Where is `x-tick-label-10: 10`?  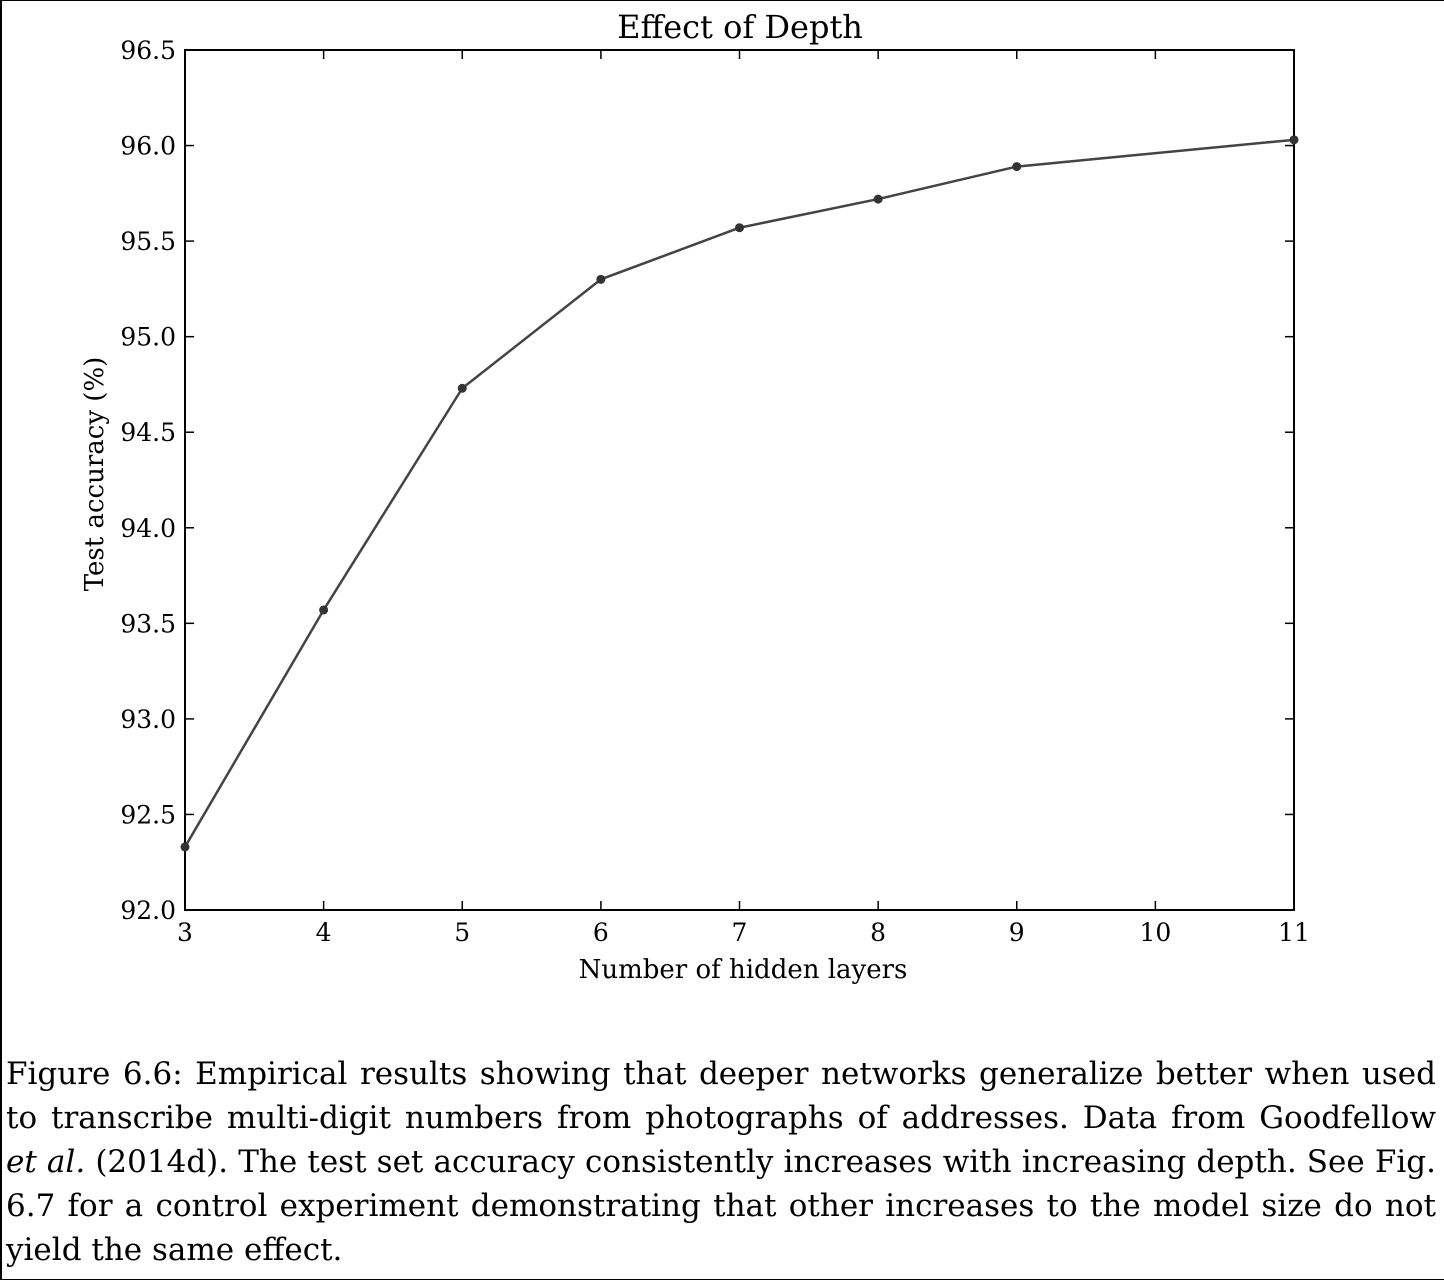
x-tick-label-10: 10 is located at coordinates (1155, 932).